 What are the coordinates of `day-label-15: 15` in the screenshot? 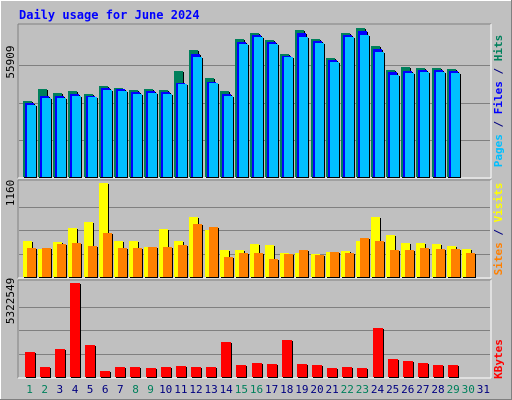 It's located at (241, 389).